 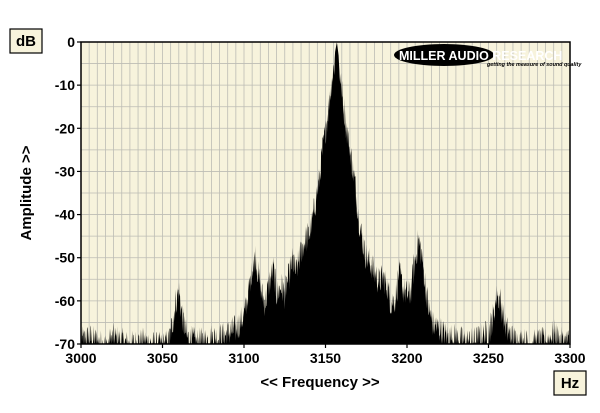 What do you see at coordinates (488, 358) in the screenshot?
I see `x-tick-label: 3250` at bounding box center [488, 358].